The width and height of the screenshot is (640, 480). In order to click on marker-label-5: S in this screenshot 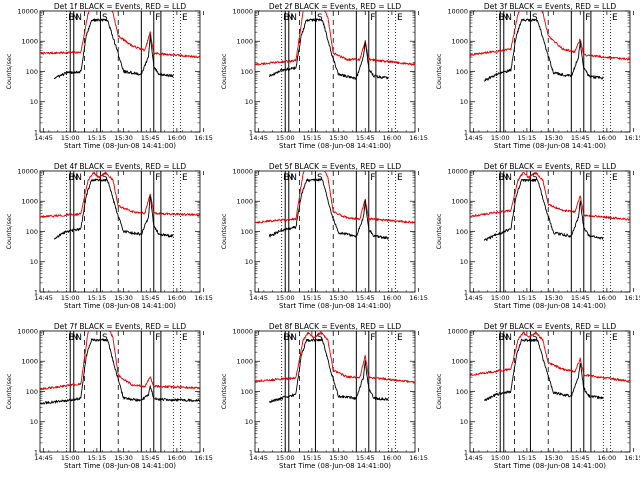, I will do `click(105, 18)`.